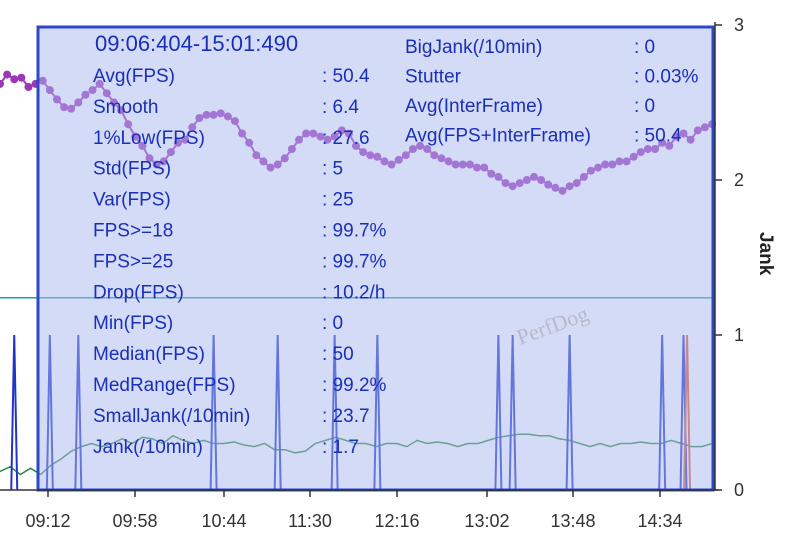 The width and height of the screenshot is (800, 547). I want to click on stat-label: Jank(/10min), so click(148, 447).